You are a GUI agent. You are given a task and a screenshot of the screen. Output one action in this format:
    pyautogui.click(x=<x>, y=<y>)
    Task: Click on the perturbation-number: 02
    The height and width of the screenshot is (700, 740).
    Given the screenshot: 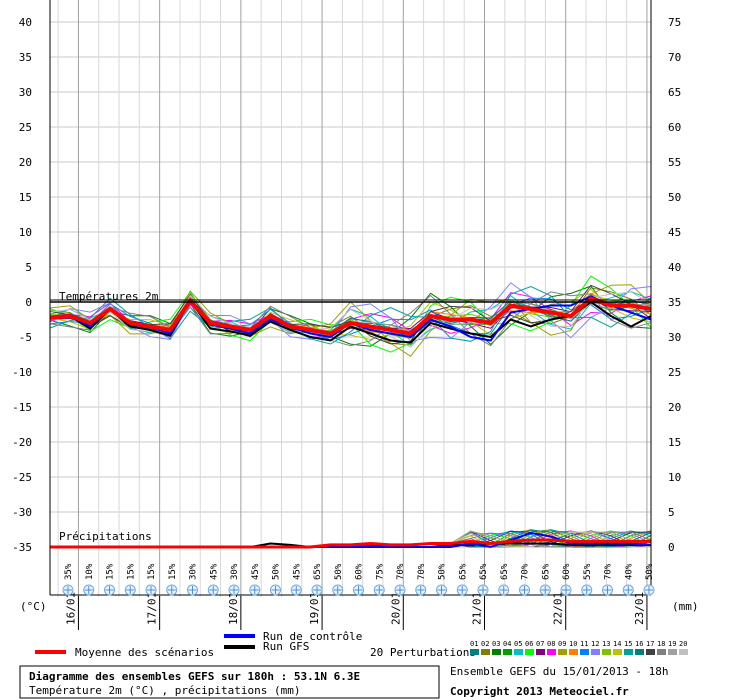 What is the action you would take?
    pyautogui.click(x=485, y=644)
    